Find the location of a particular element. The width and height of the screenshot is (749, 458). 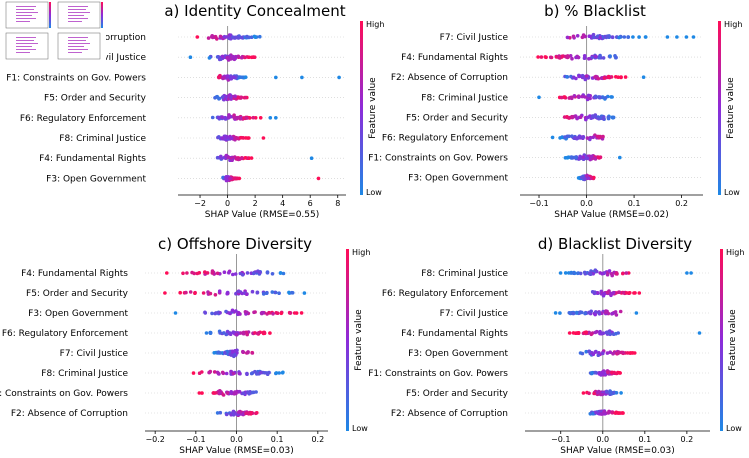

colorbar-high-label: High is located at coordinates (375, 24).